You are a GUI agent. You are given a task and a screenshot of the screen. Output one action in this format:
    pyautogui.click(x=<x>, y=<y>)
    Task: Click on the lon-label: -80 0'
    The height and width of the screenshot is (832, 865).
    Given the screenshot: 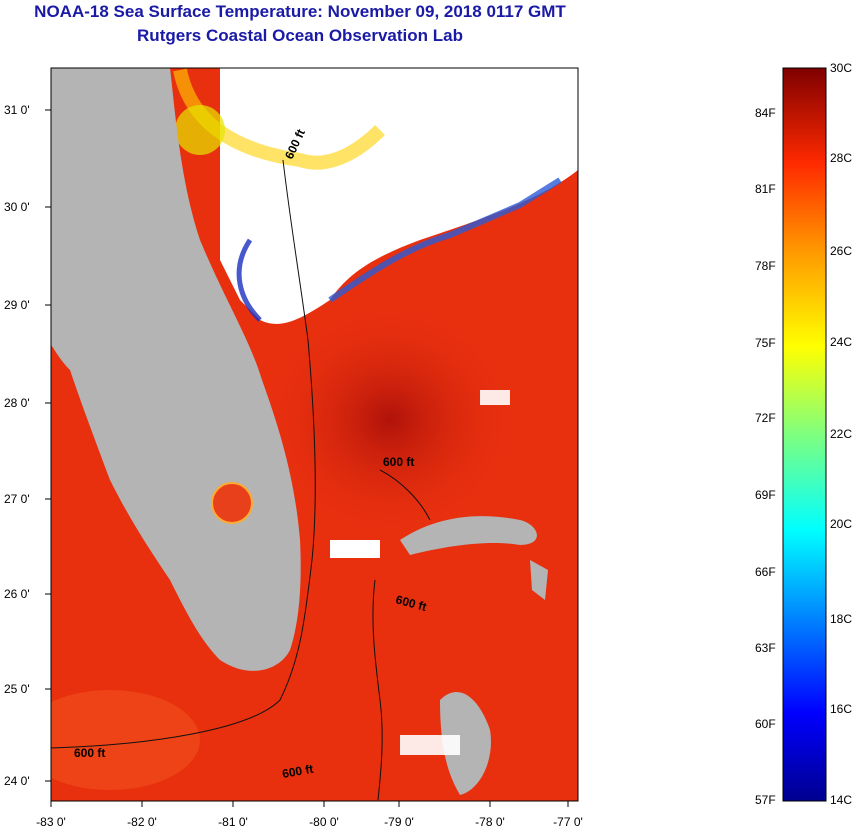 What is the action you would take?
    pyautogui.click(x=324, y=822)
    